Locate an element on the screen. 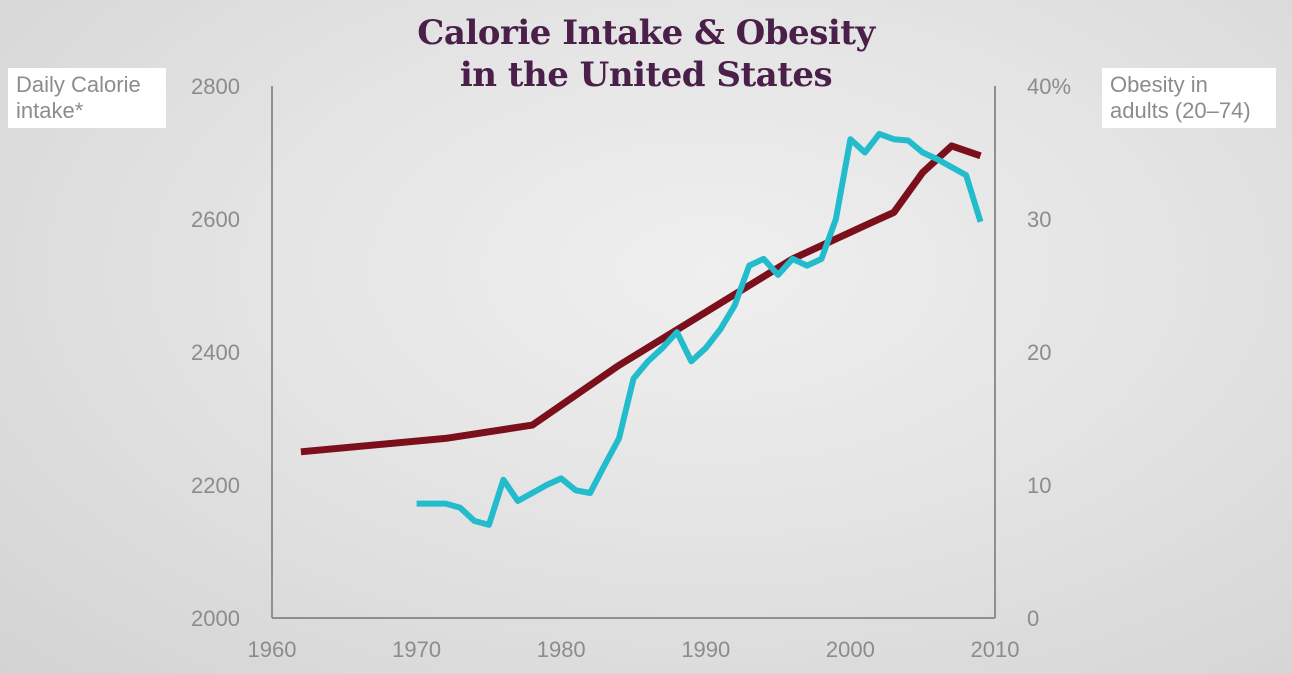 This screenshot has width=1292, height=674. right-axis-label-line2: adults (20–74) is located at coordinates (1180, 110).